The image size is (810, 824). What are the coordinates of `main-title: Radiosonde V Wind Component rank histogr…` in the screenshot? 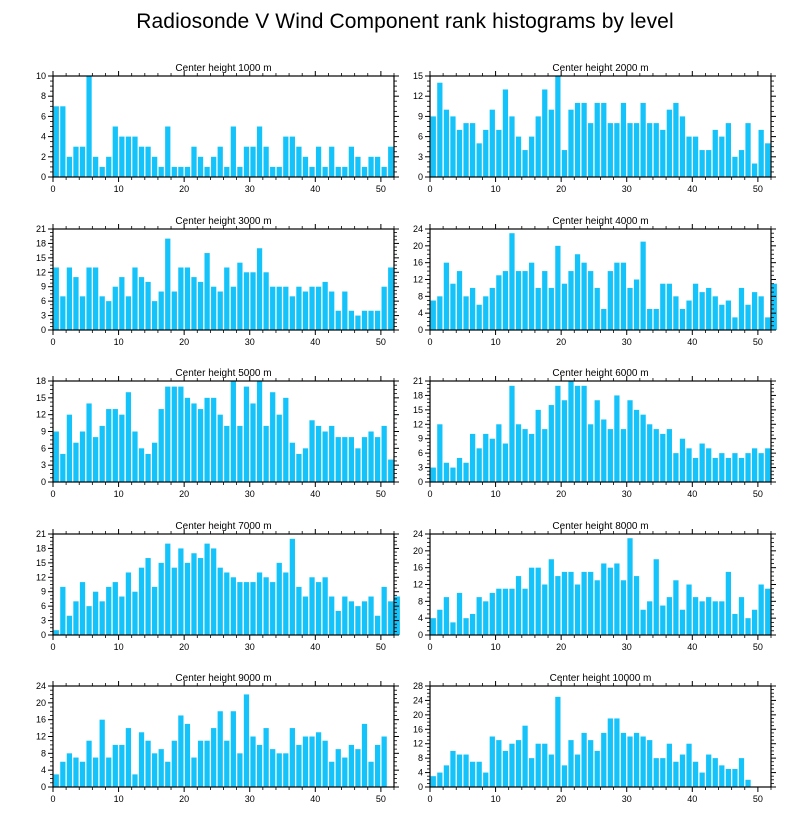 It's located at (405, 21).